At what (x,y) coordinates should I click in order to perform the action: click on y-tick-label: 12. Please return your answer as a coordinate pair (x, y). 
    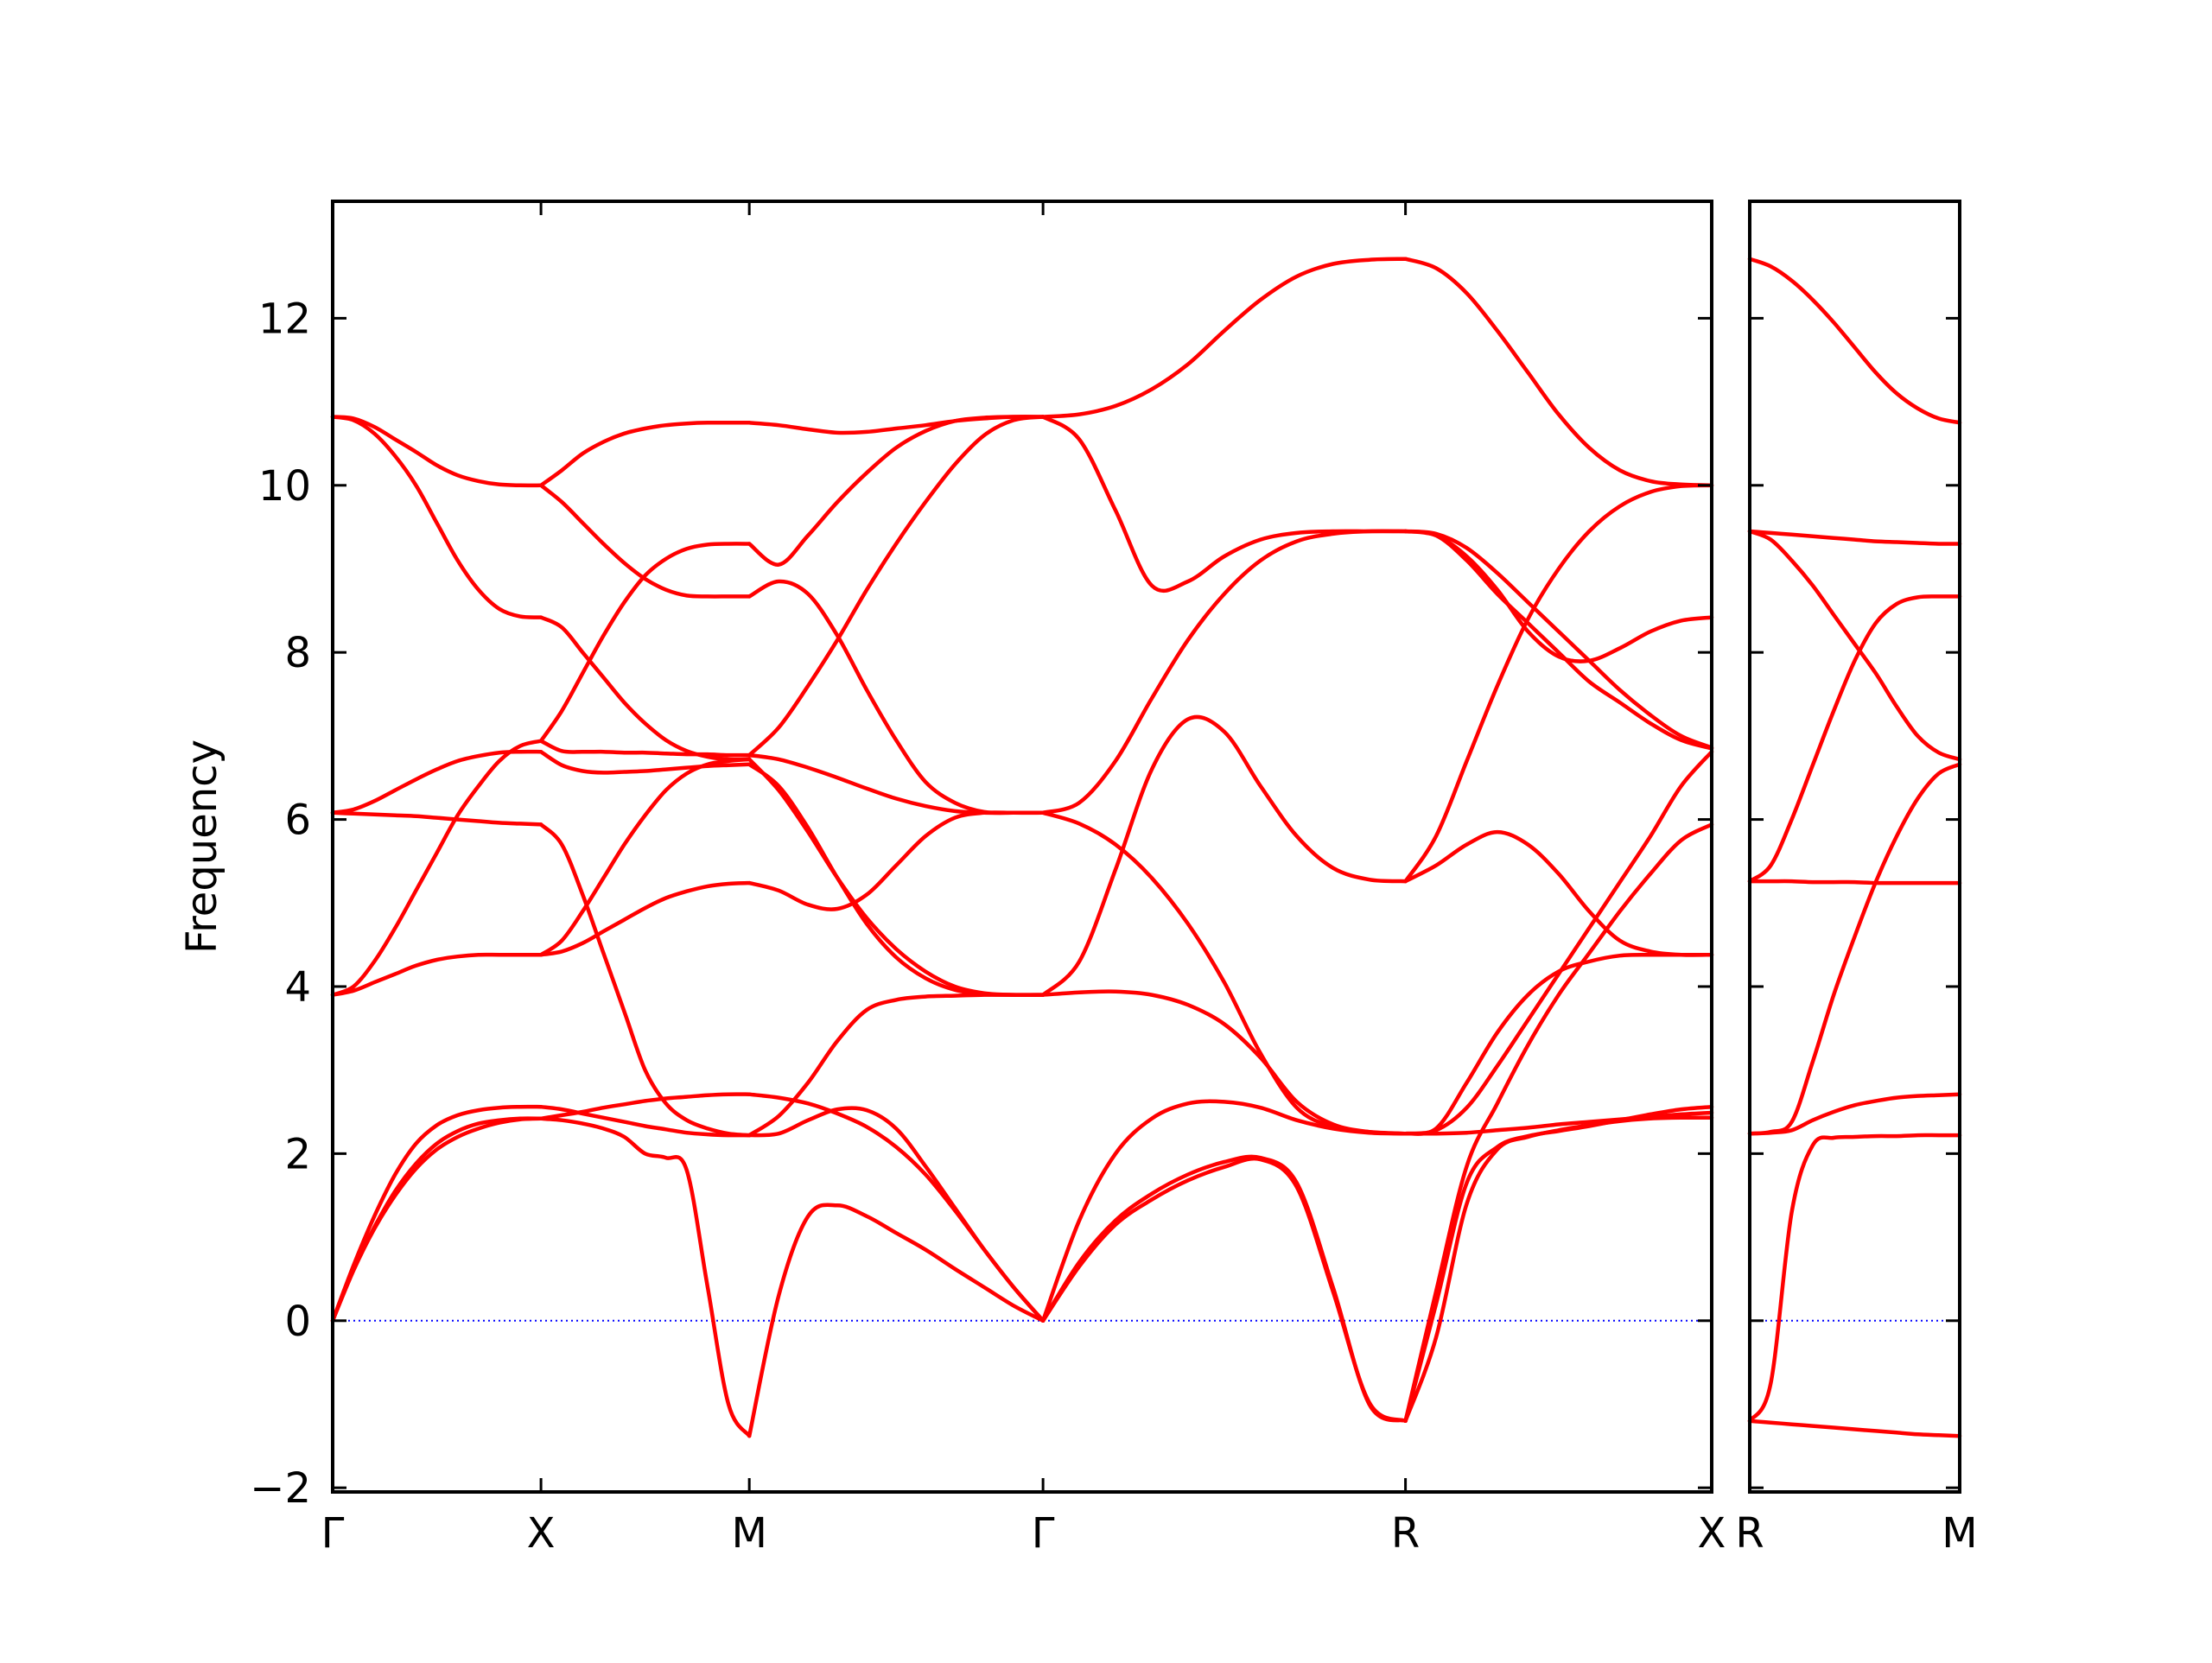
    Looking at the image, I should click on (284, 319).